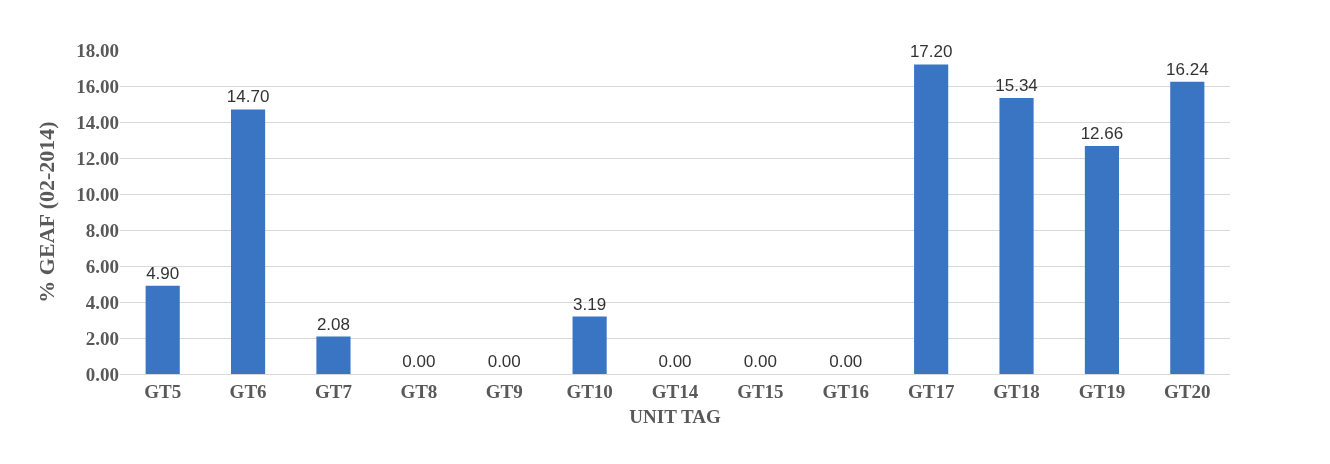 The height and width of the screenshot is (464, 1330). What do you see at coordinates (1187, 391) in the screenshot?
I see `x-tick-label: GT20` at bounding box center [1187, 391].